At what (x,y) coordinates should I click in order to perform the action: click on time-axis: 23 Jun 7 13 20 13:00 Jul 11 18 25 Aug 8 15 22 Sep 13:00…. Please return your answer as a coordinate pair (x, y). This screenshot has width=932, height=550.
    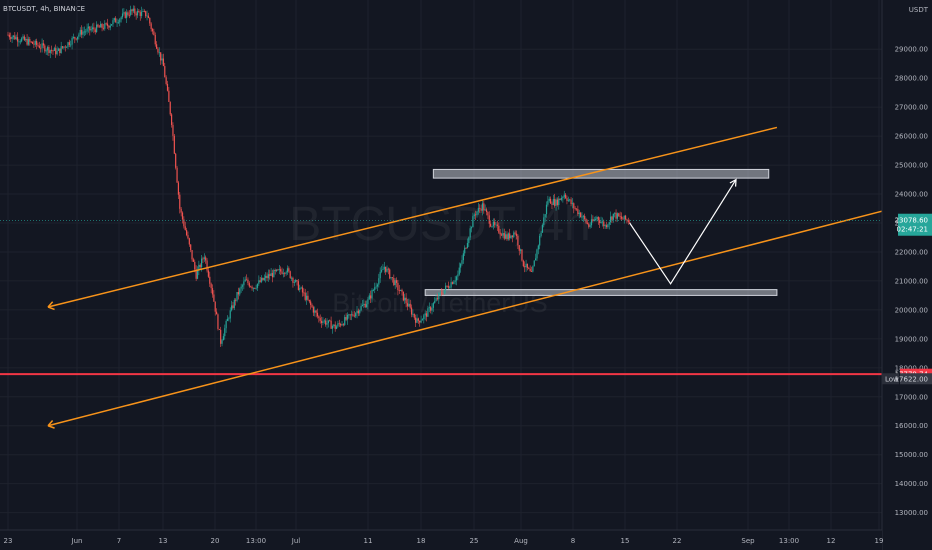
    Looking at the image, I should click on (441, 539).